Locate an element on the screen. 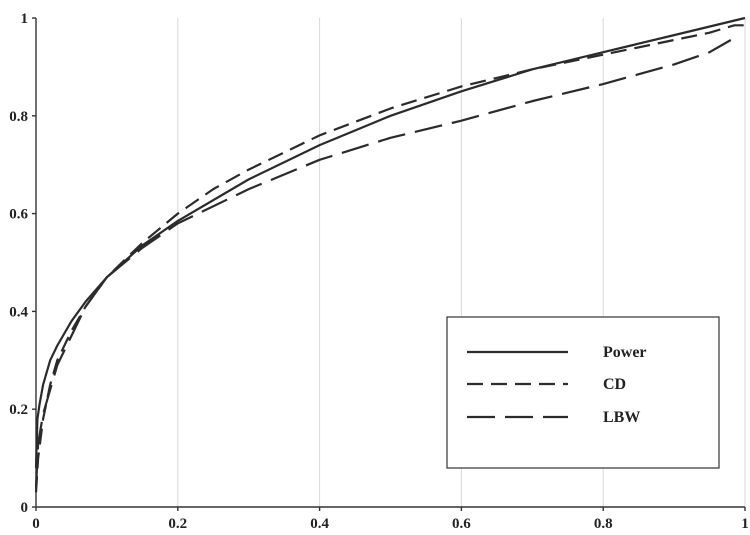 This screenshot has height=535, width=750. y-axis-ticks: 0 0.2 0.4 0.6 0.8 1 is located at coordinates (22, 263).